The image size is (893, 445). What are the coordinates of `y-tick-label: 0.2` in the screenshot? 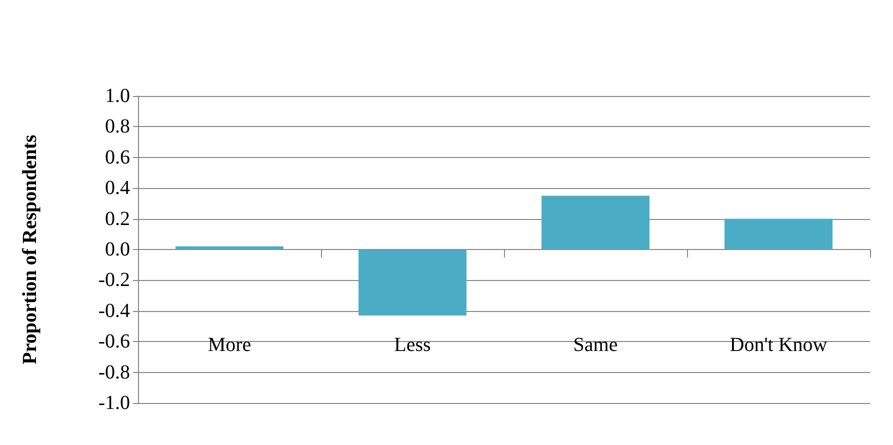 It's located at (117, 219).